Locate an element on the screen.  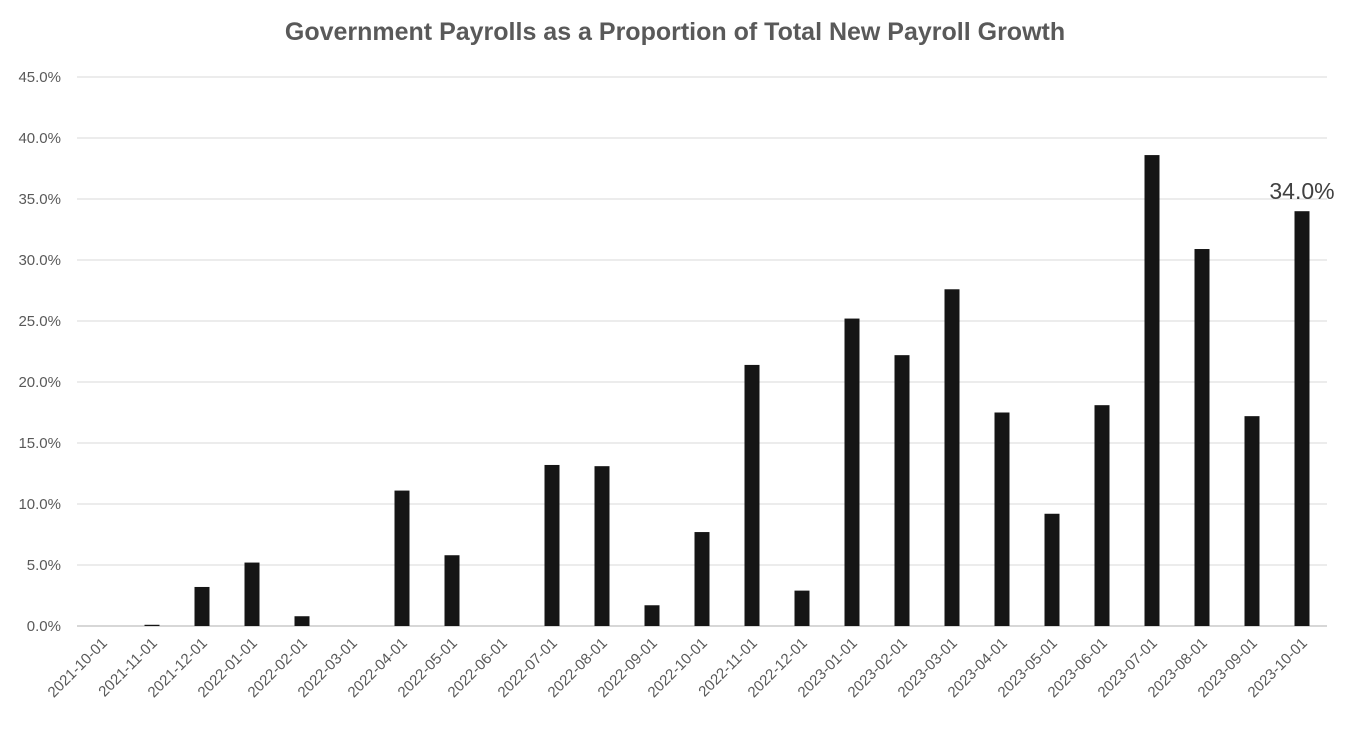
y-tick-label: 10.0% is located at coordinates (39, 504).